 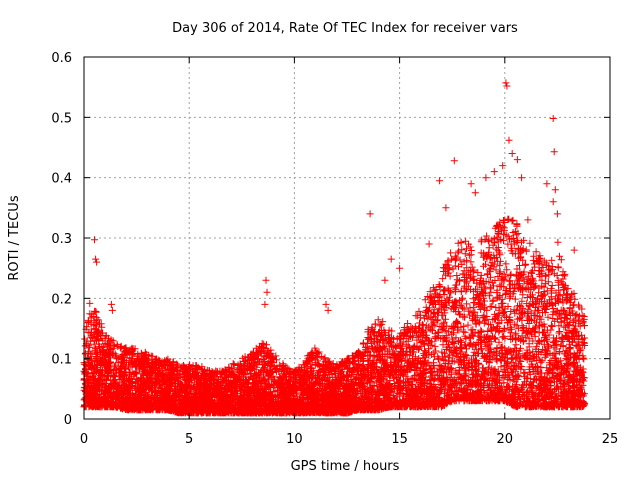 I want to click on y-tick-label: 0.6, so click(x=61, y=58).